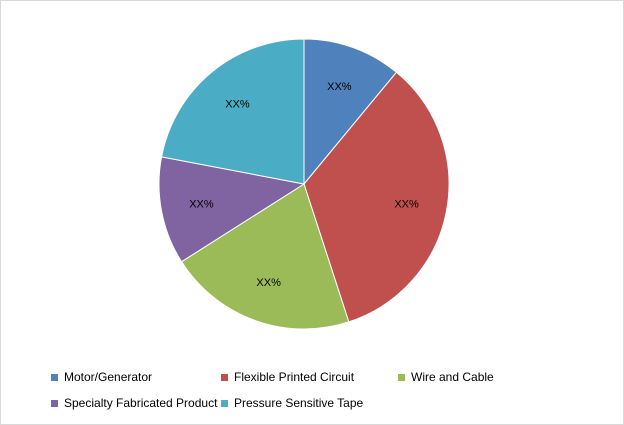  Describe the element at coordinates (108, 377) in the screenshot. I see `legend-label: Motor/Generator` at that location.